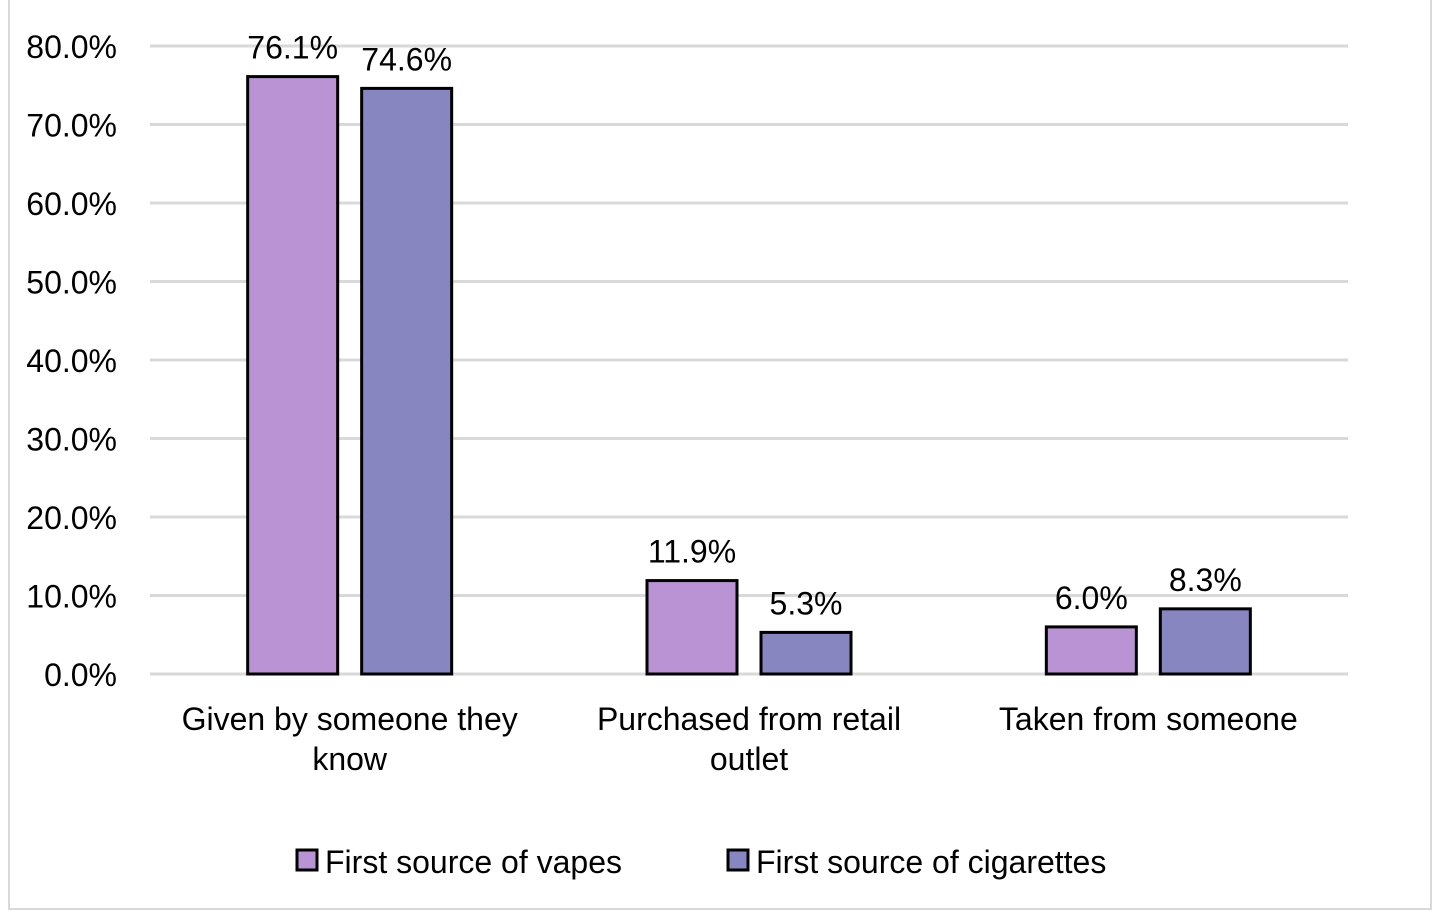 The width and height of the screenshot is (1442, 920). What do you see at coordinates (71, 47) in the screenshot?
I see `y-tick-label: 80.0%` at bounding box center [71, 47].